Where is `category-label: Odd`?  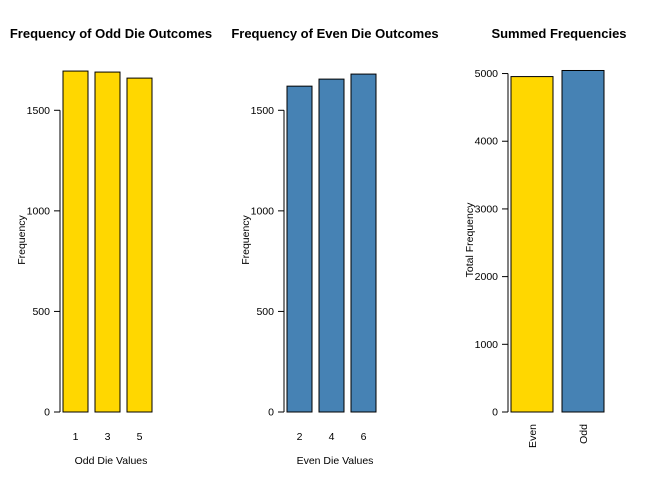 category-label: Odd is located at coordinates (584, 434).